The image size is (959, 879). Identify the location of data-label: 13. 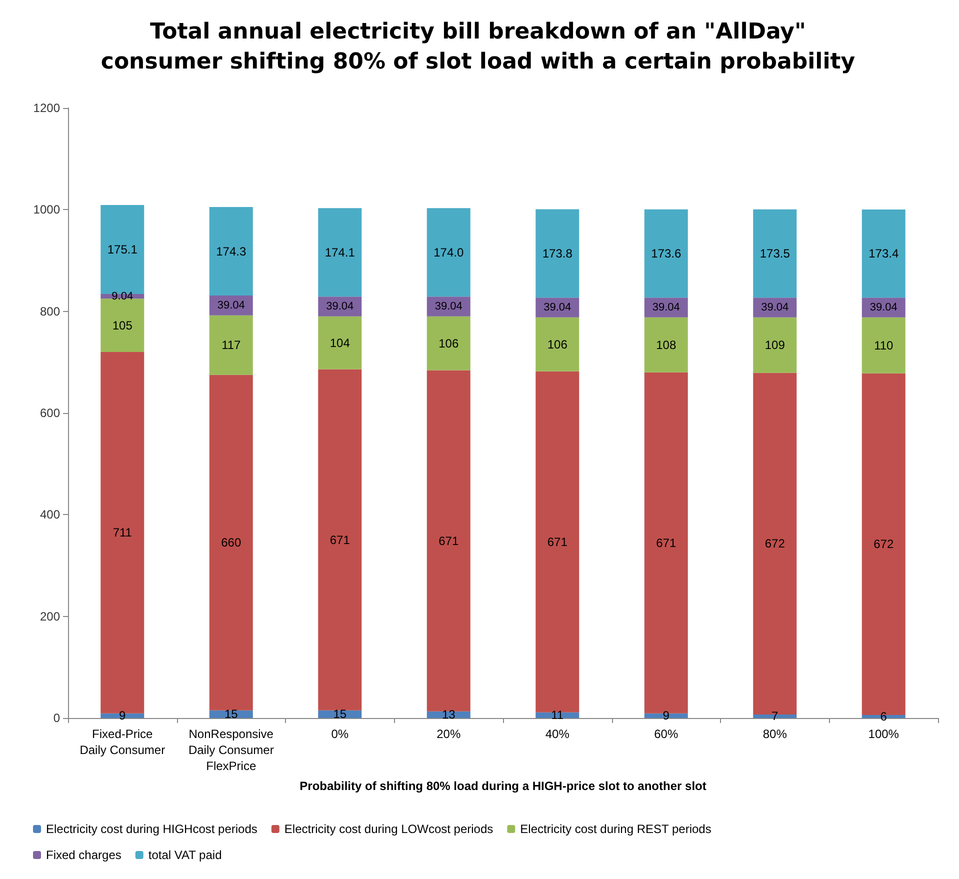
(449, 715).